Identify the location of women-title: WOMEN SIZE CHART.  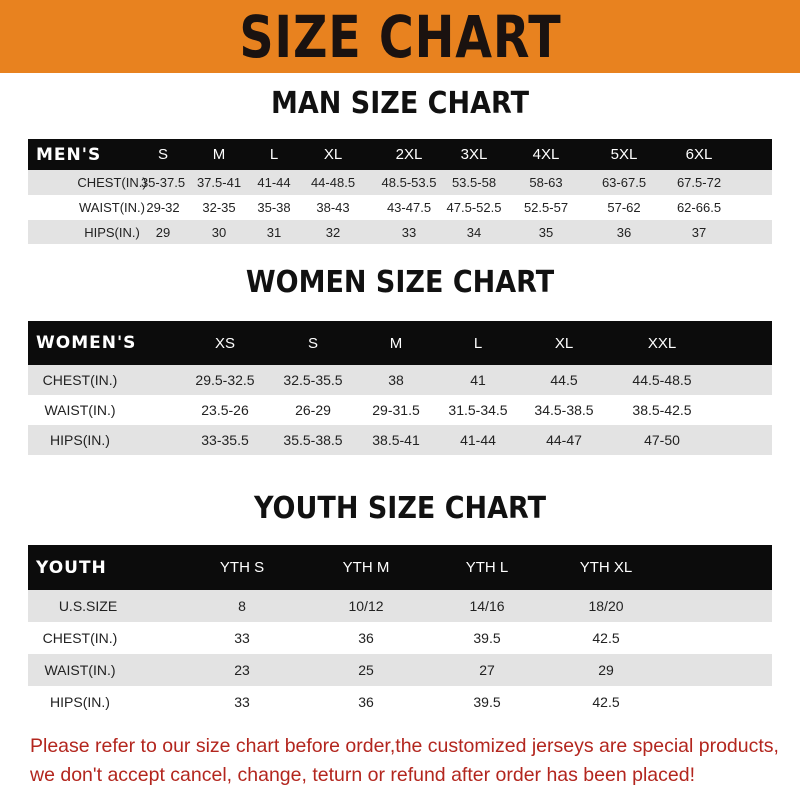
(400, 282).